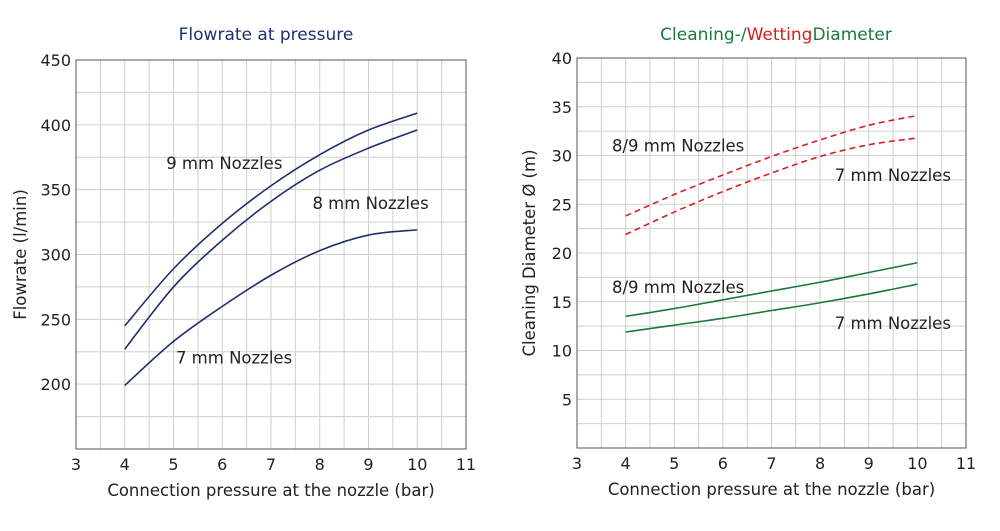  Describe the element at coordinates (678, 146) in the screenshot. I see `curve-label-0: 8/9 mm Nozzles` at that location.